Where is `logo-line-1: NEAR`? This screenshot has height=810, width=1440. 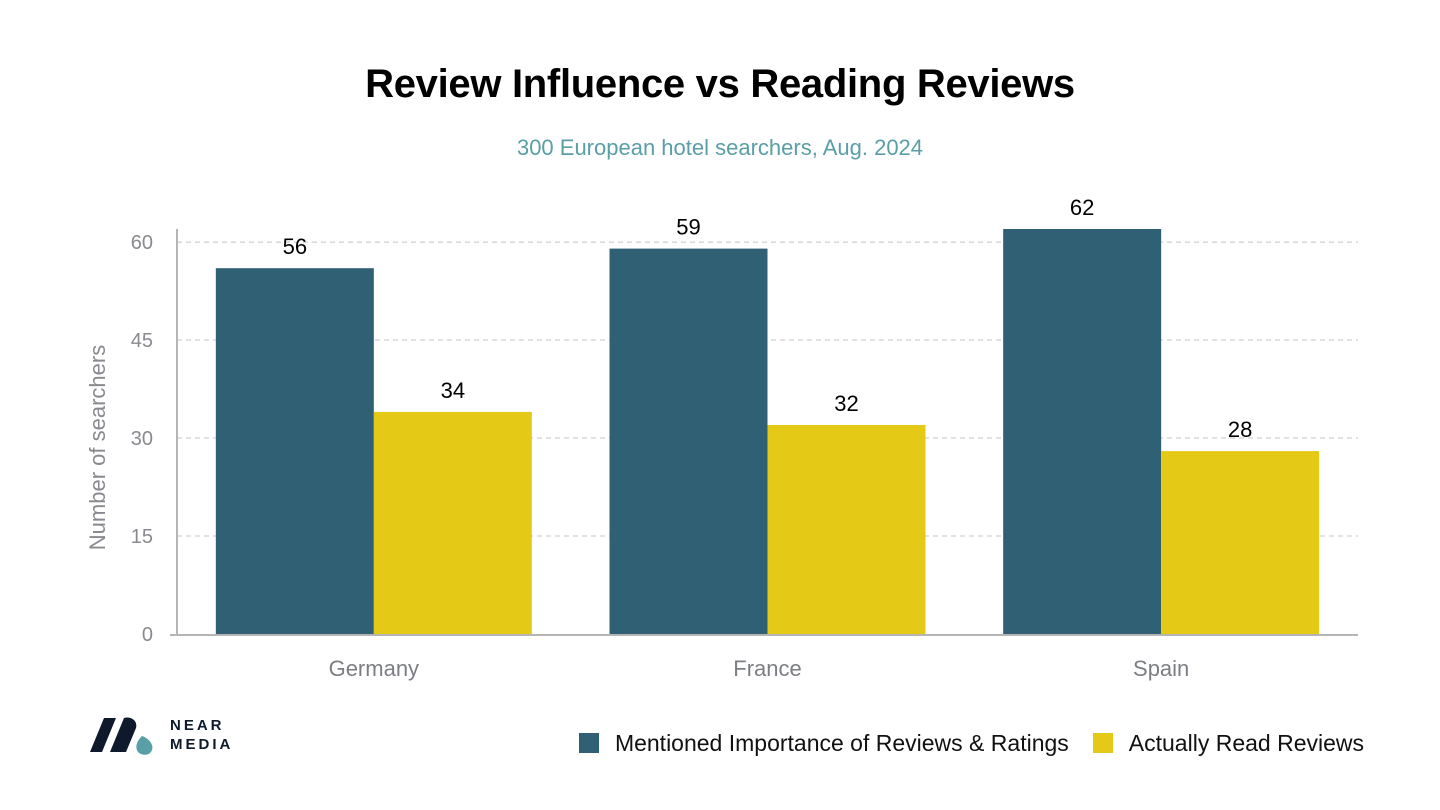 logo-line-1: NEAR is located at coordinates (197, 725).